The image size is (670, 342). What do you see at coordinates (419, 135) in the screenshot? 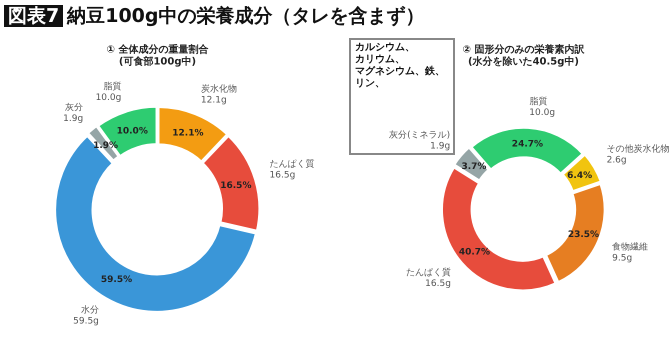
I see `slice-label: 灰分(ミネラル)` at bounding box center [419, 135].